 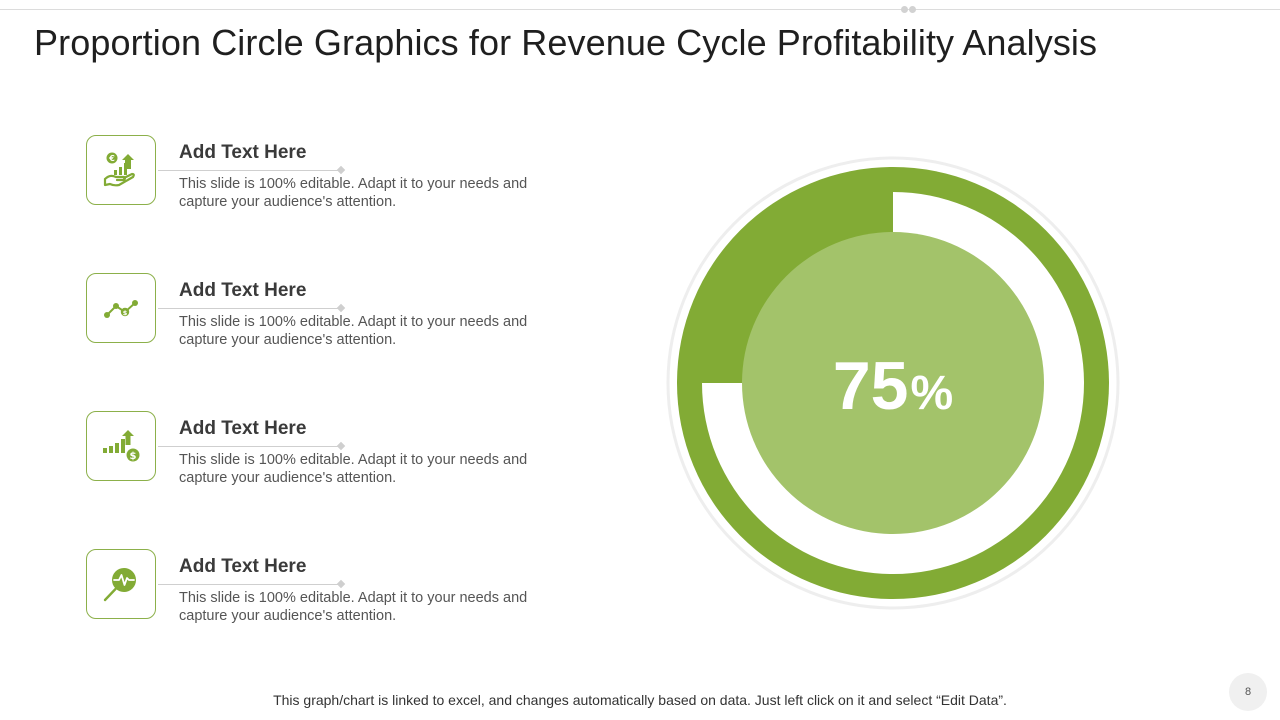 I want to click on top-rule, so click(x=640, y=9).